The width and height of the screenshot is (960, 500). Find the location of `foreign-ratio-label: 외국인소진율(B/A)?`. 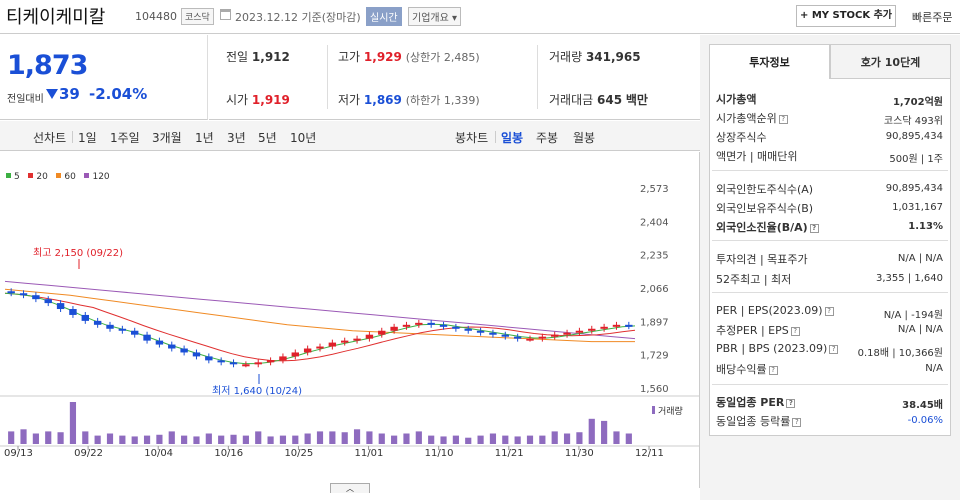

foreign-ratio-label: 외국인소진율(B/A)? is located at coordinates (767, 227).